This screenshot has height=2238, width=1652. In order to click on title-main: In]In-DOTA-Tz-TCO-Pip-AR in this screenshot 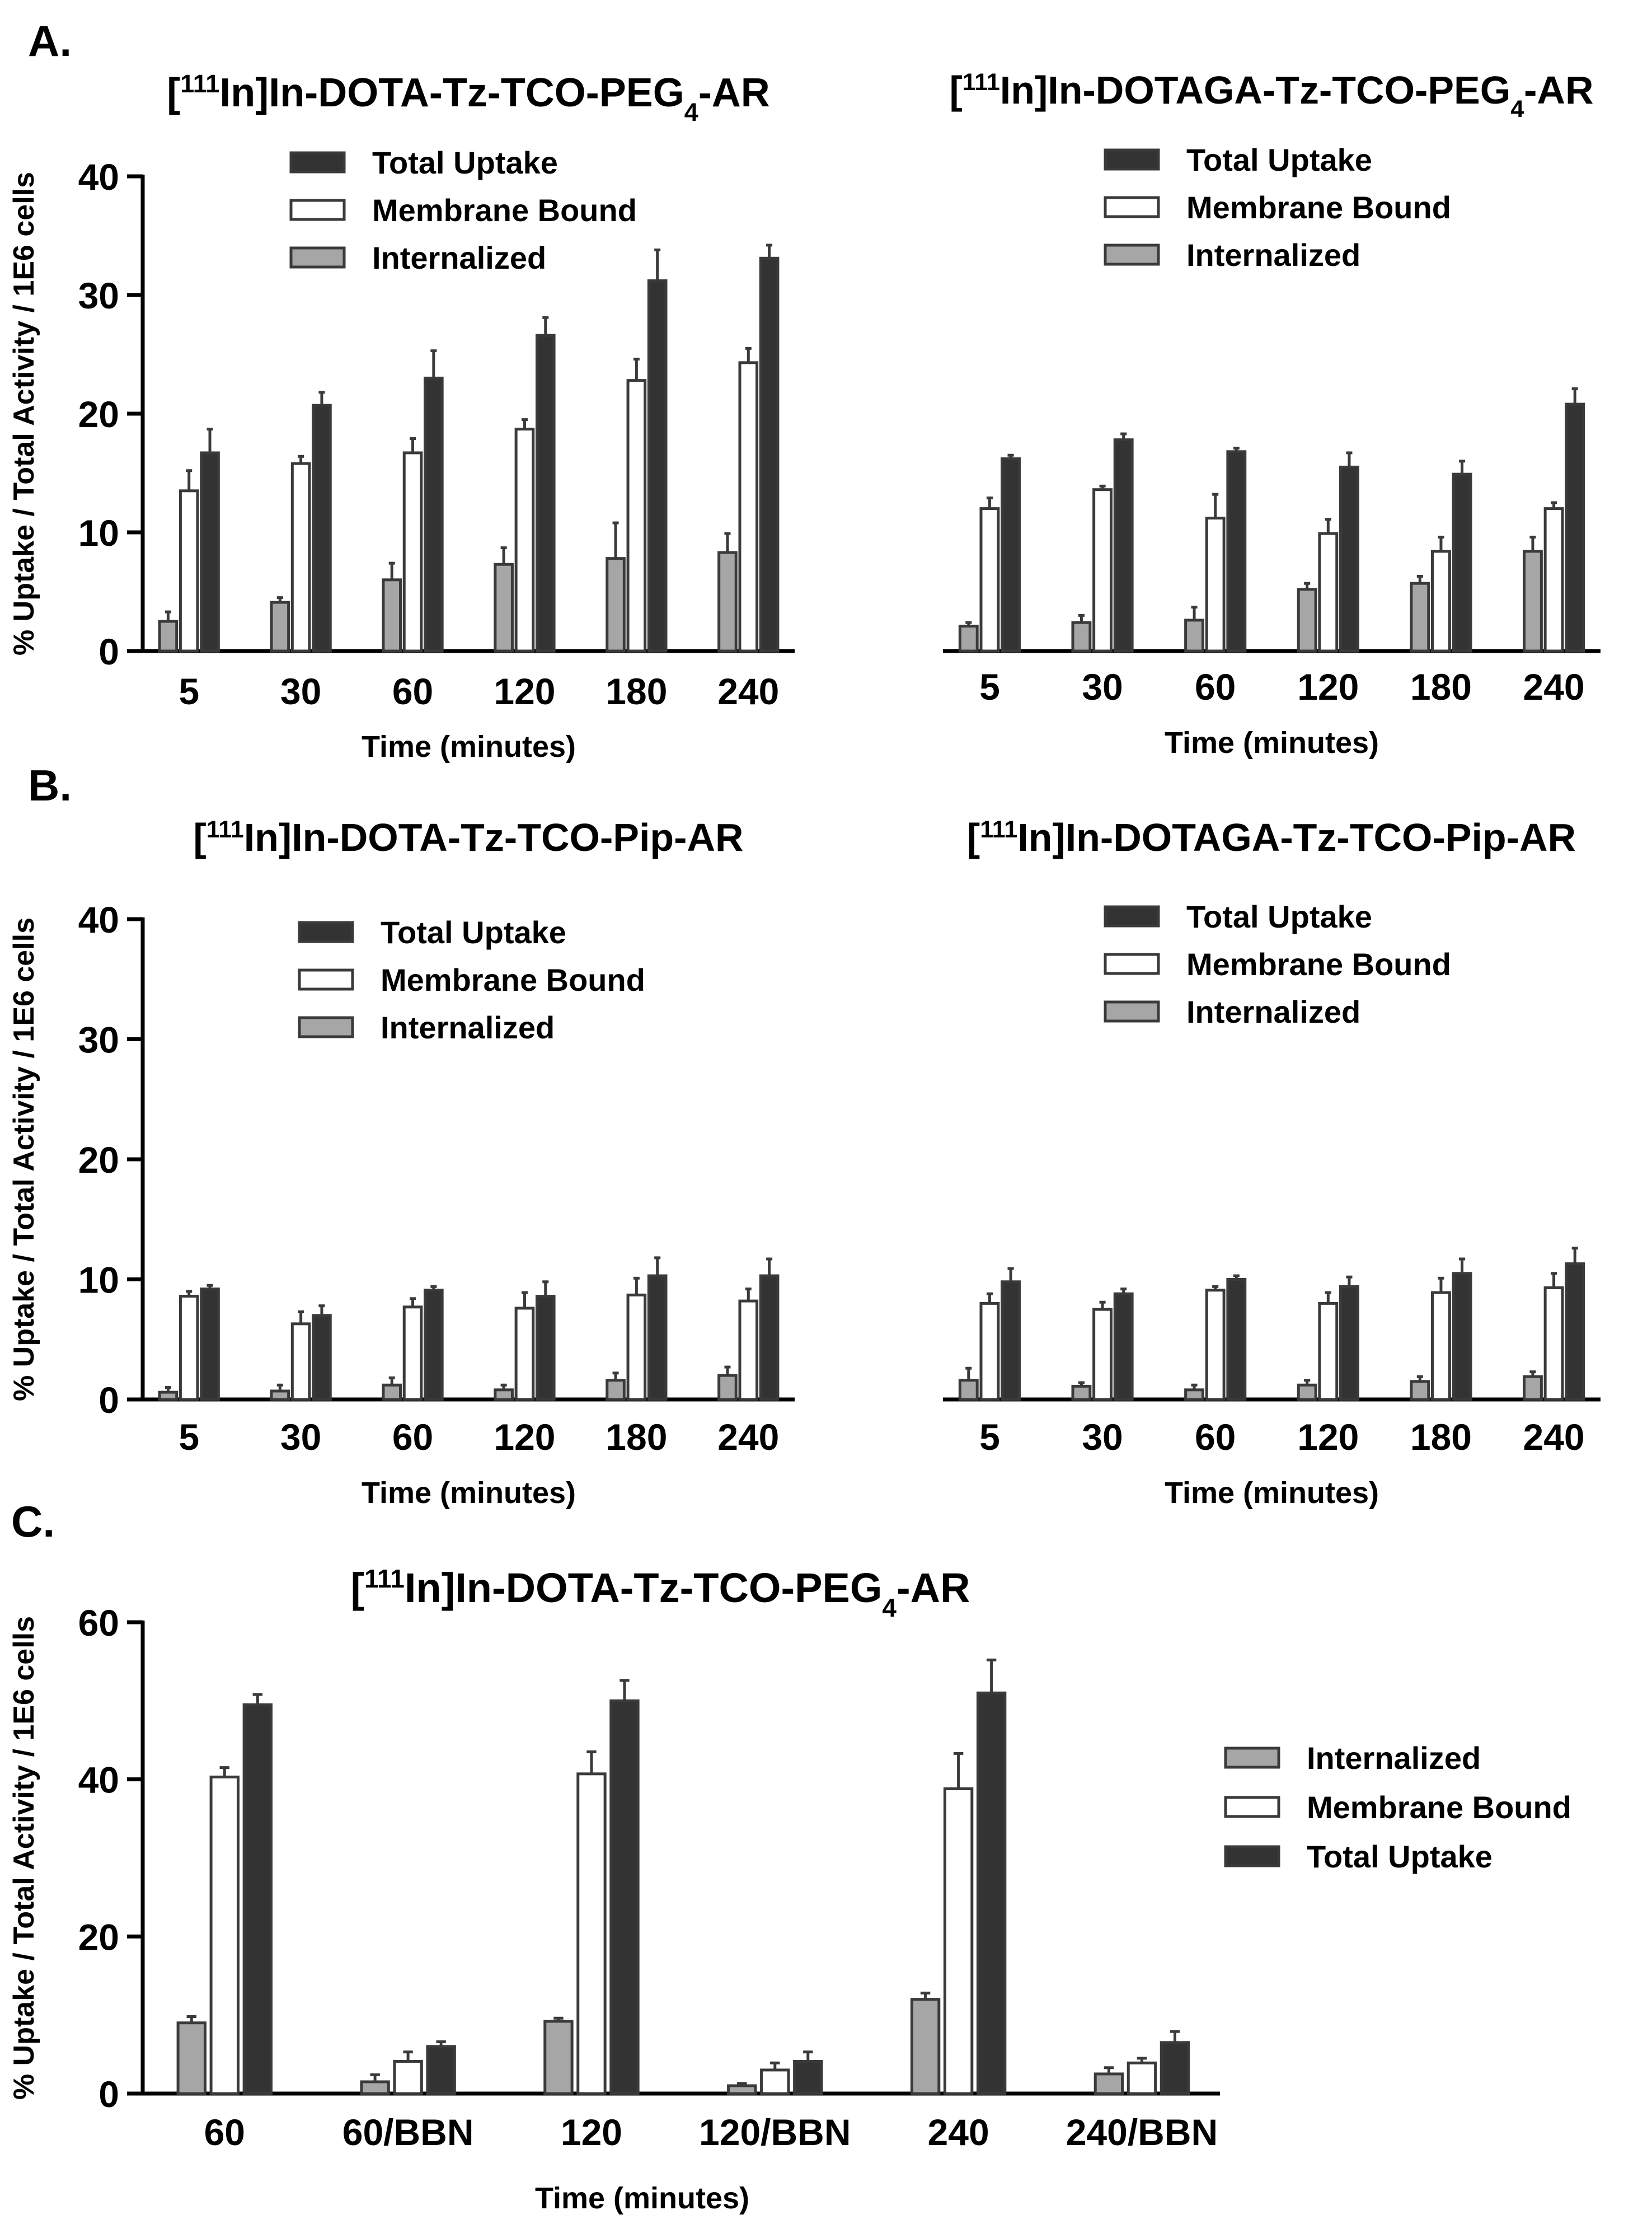, I will do `click(494, 837)`.